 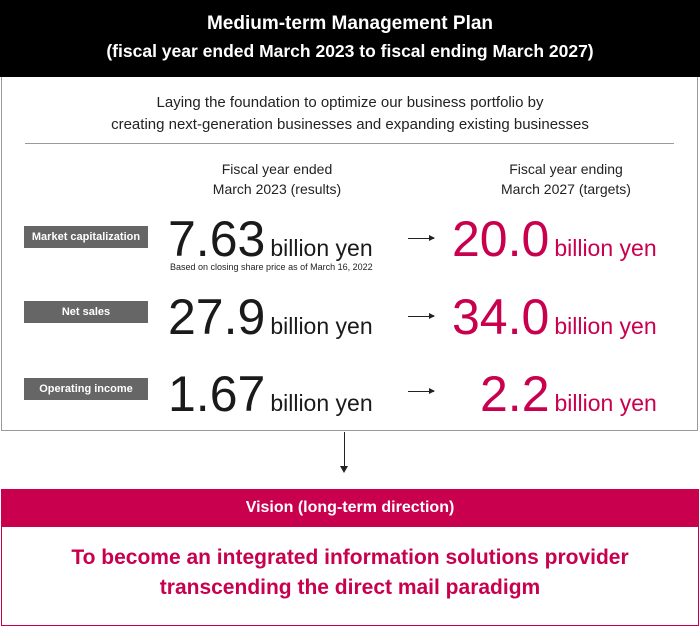 I want to click on target-value: 2.2, so click(x=515, y=394).